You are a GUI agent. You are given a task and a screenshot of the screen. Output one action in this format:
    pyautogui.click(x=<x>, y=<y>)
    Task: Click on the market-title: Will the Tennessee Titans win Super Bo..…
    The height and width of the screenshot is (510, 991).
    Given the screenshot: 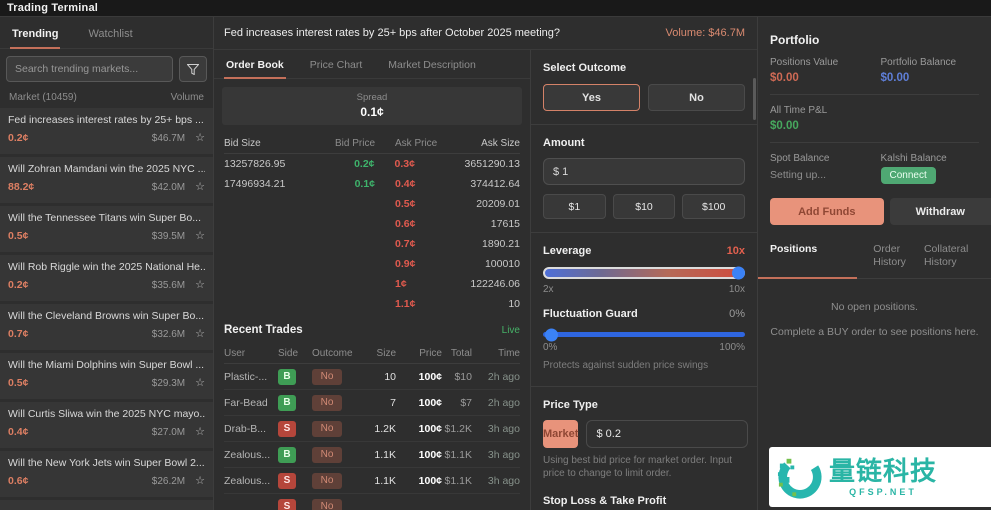 What is the action you would take?
    pyautogui.click(x=104, y=218)
    